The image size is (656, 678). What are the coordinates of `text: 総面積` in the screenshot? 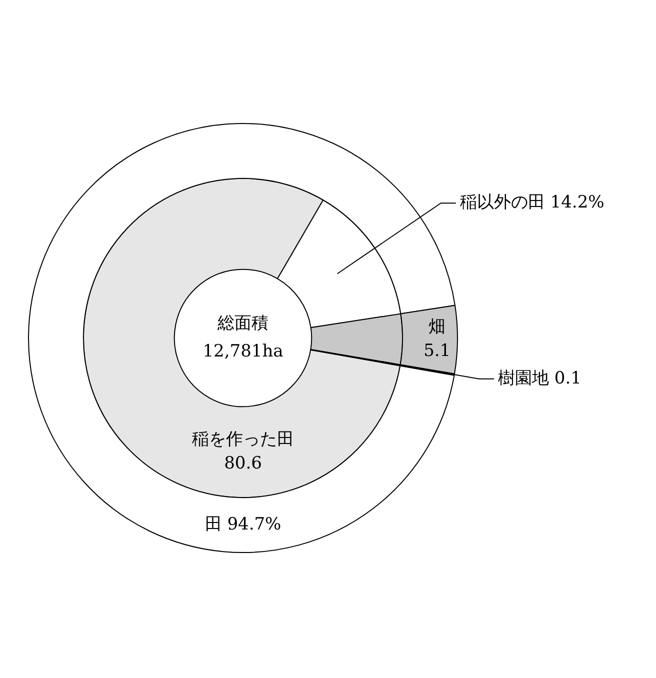 It's located at (242, 323).